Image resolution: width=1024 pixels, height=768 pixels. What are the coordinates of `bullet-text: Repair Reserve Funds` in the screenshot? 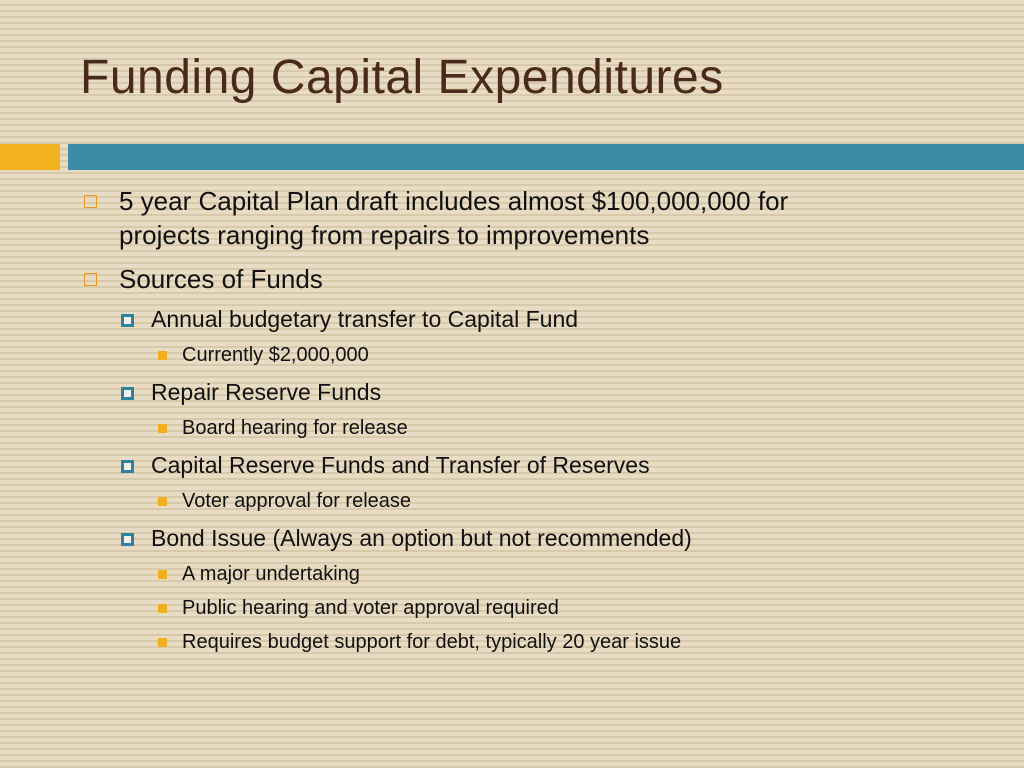 It's located at (266, 392).